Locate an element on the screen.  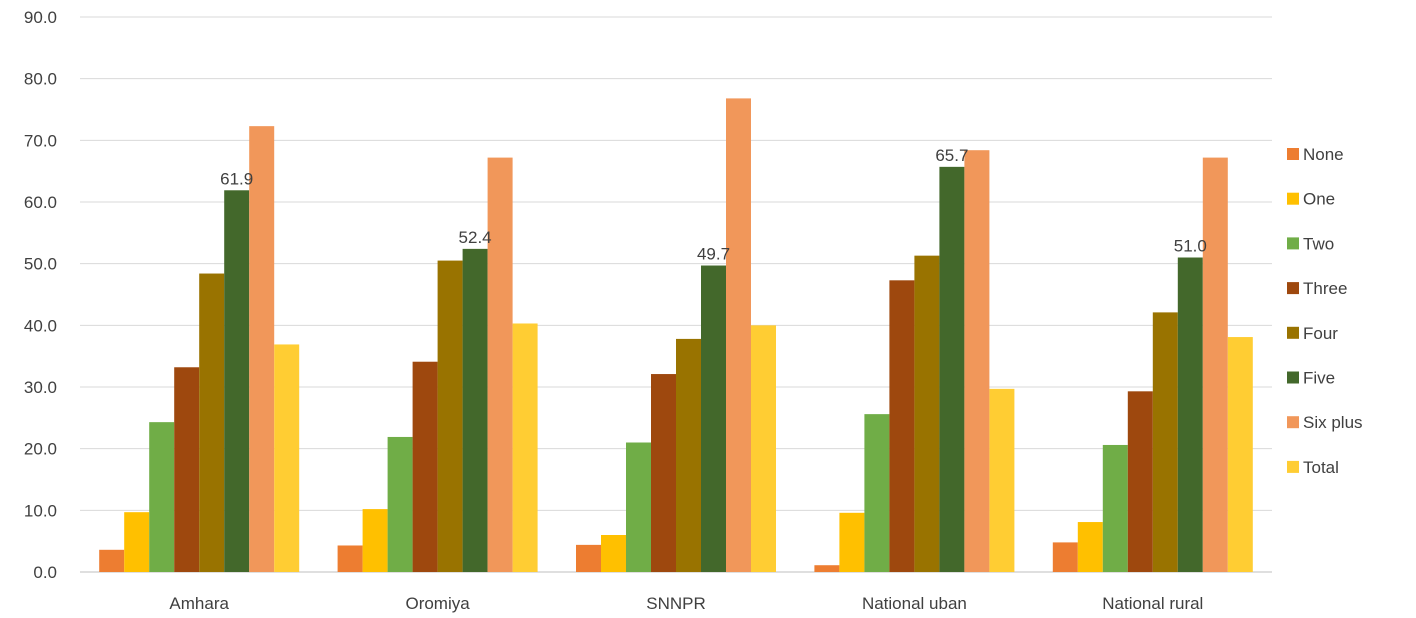
legend-item-one: One is located at coordinates (1311, 199).